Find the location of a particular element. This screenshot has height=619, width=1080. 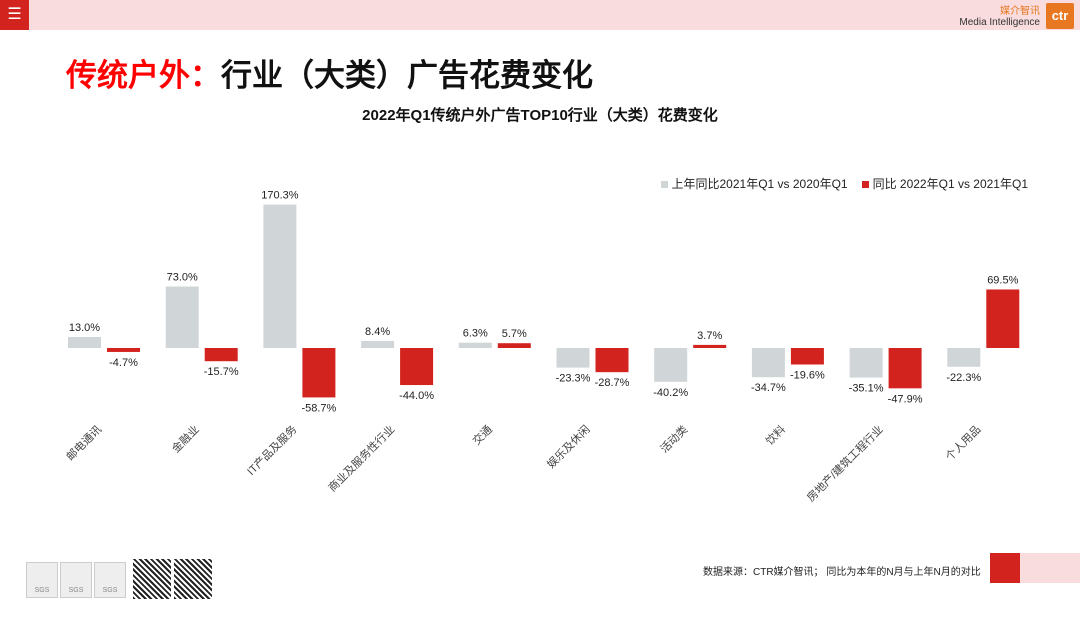

data-label: -22.3% is located at coordinates (963, 378).